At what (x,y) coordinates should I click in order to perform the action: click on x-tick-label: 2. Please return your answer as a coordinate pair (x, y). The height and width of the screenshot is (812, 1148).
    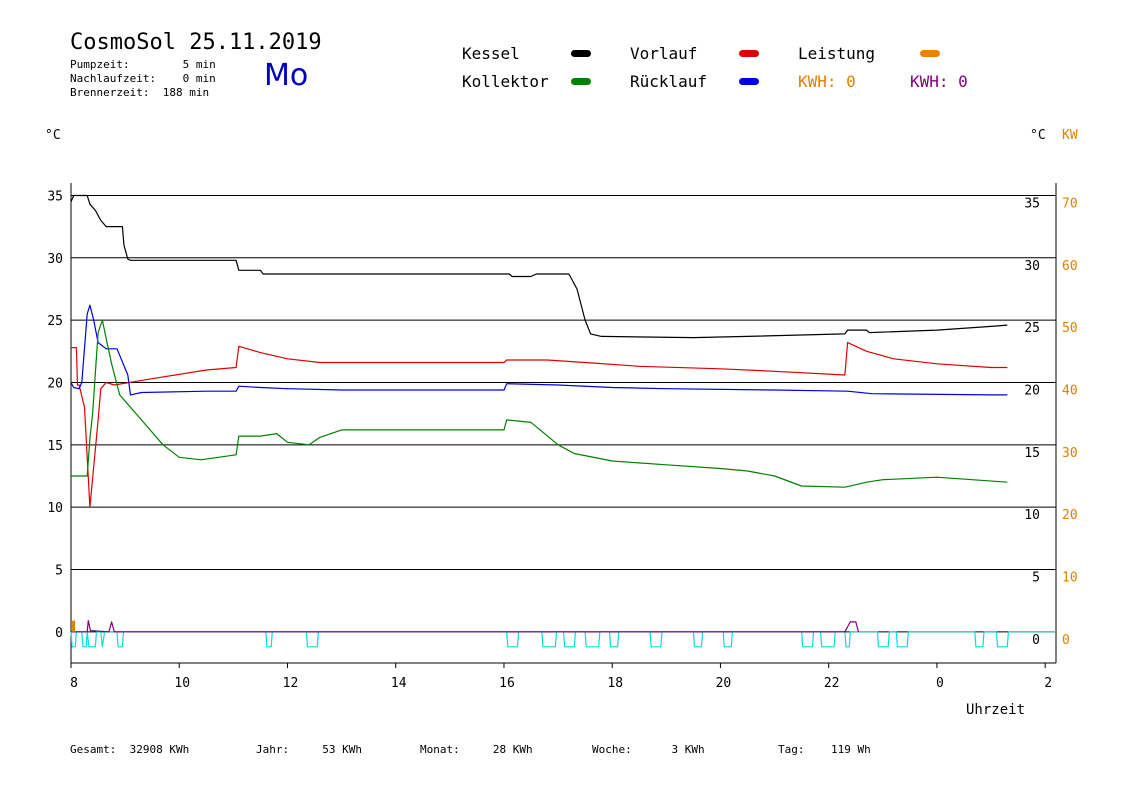
    Looking at the image, I should click on (1048, 683).